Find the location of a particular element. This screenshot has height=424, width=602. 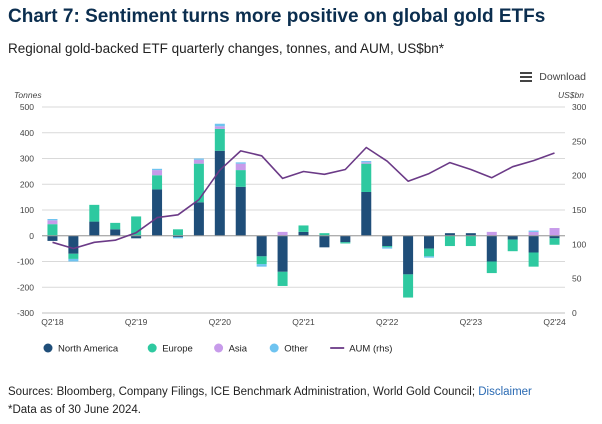

legend: North America Europe Asia Other AUM (rhs) is located at coordinates (217, 349).